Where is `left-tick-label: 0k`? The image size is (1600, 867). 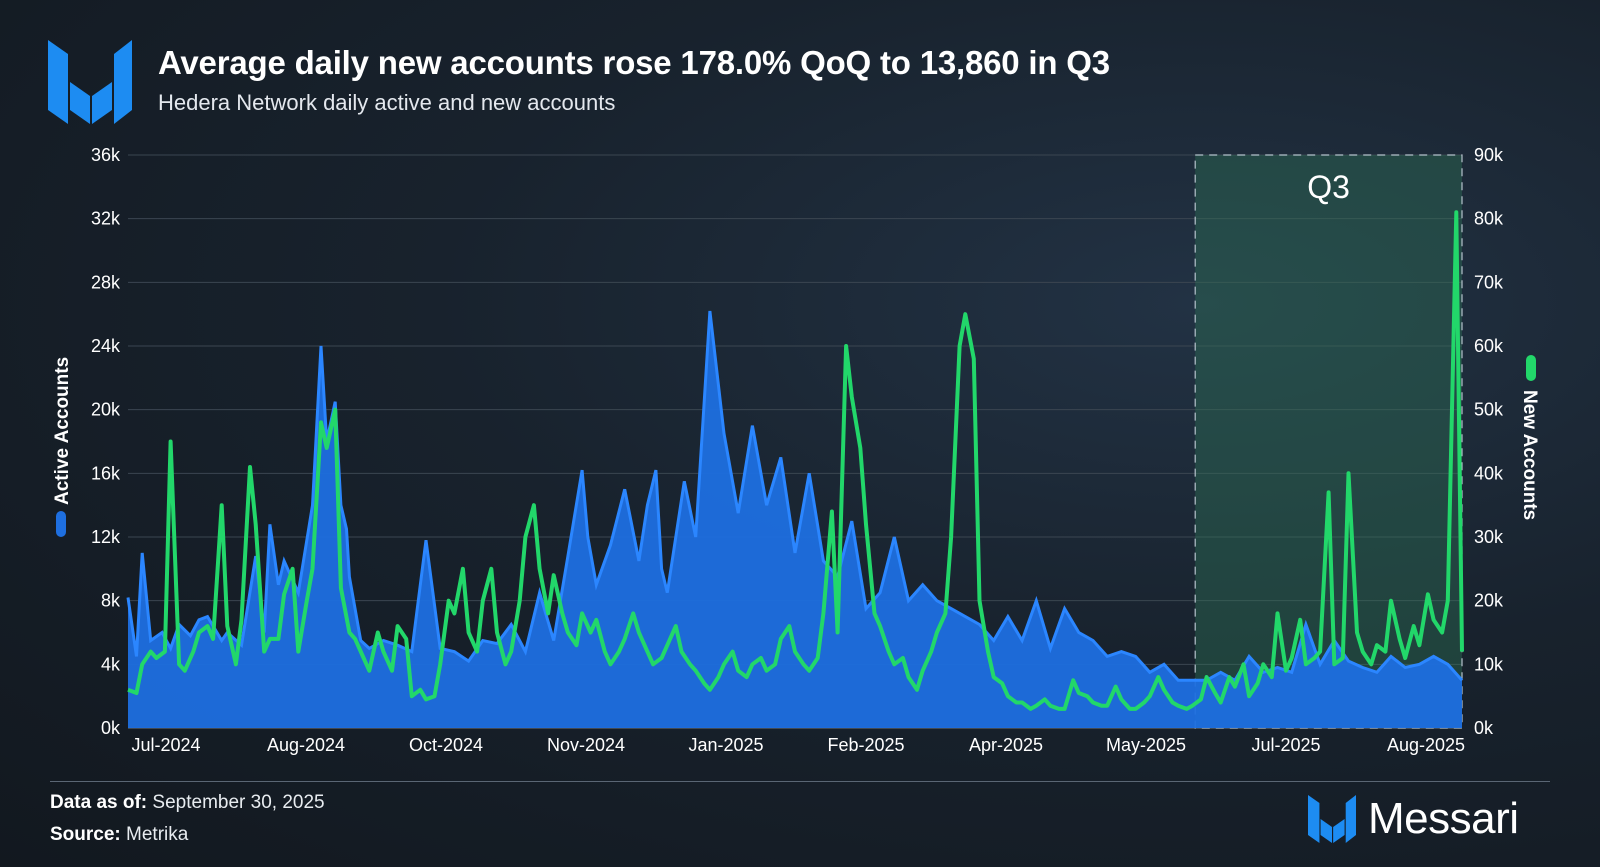 left-tick-label: 0k is located at coordinates (111, 728).